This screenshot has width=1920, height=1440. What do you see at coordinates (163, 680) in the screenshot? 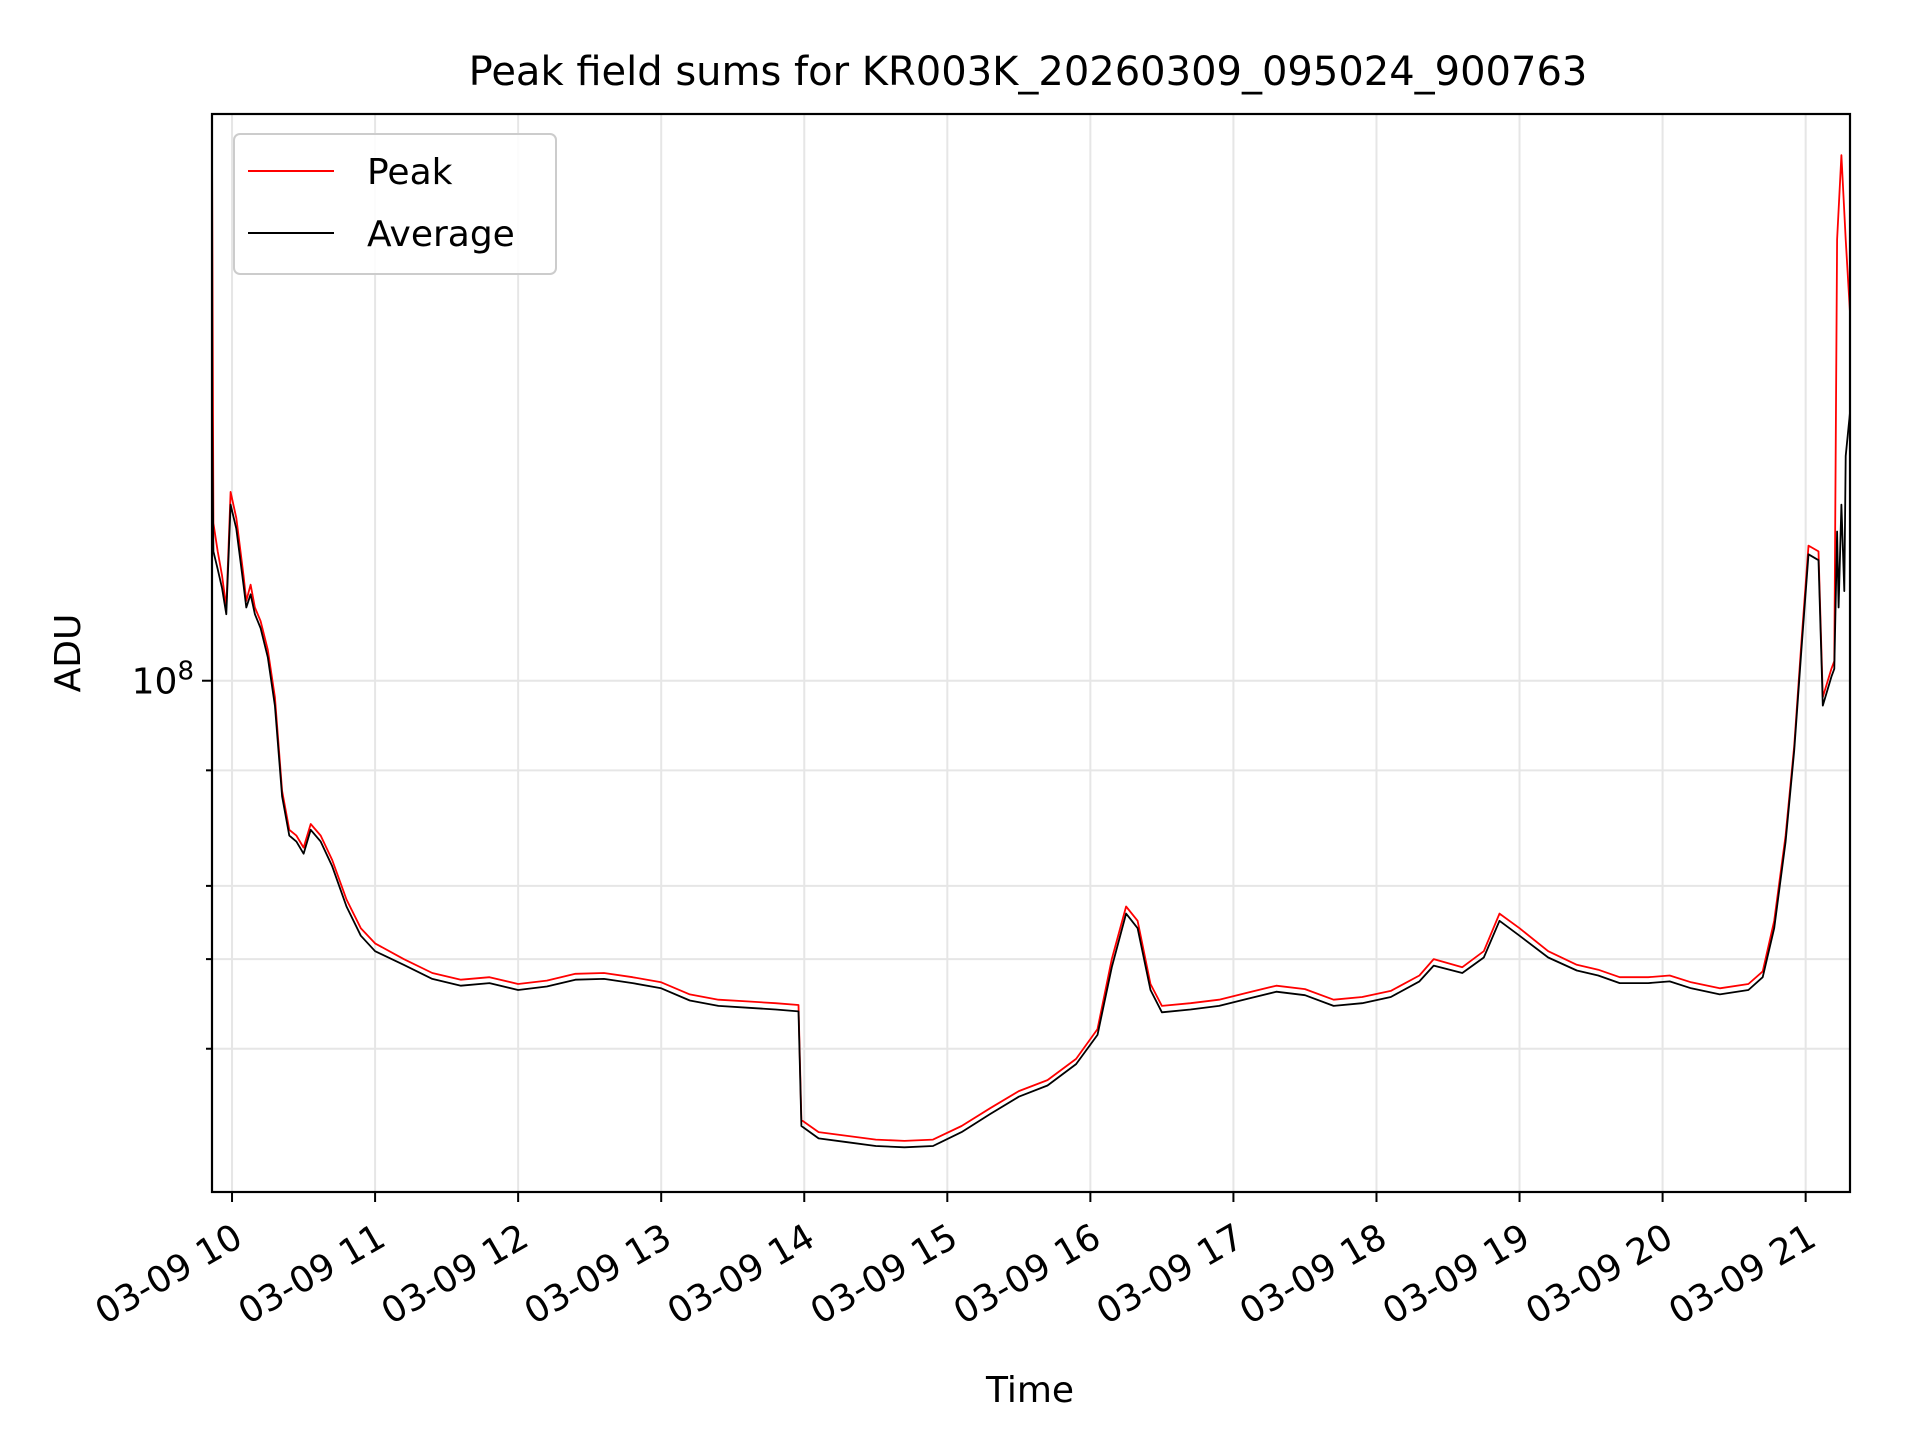
I see `y-tick-label: 108` at bounding box center [163, 680].